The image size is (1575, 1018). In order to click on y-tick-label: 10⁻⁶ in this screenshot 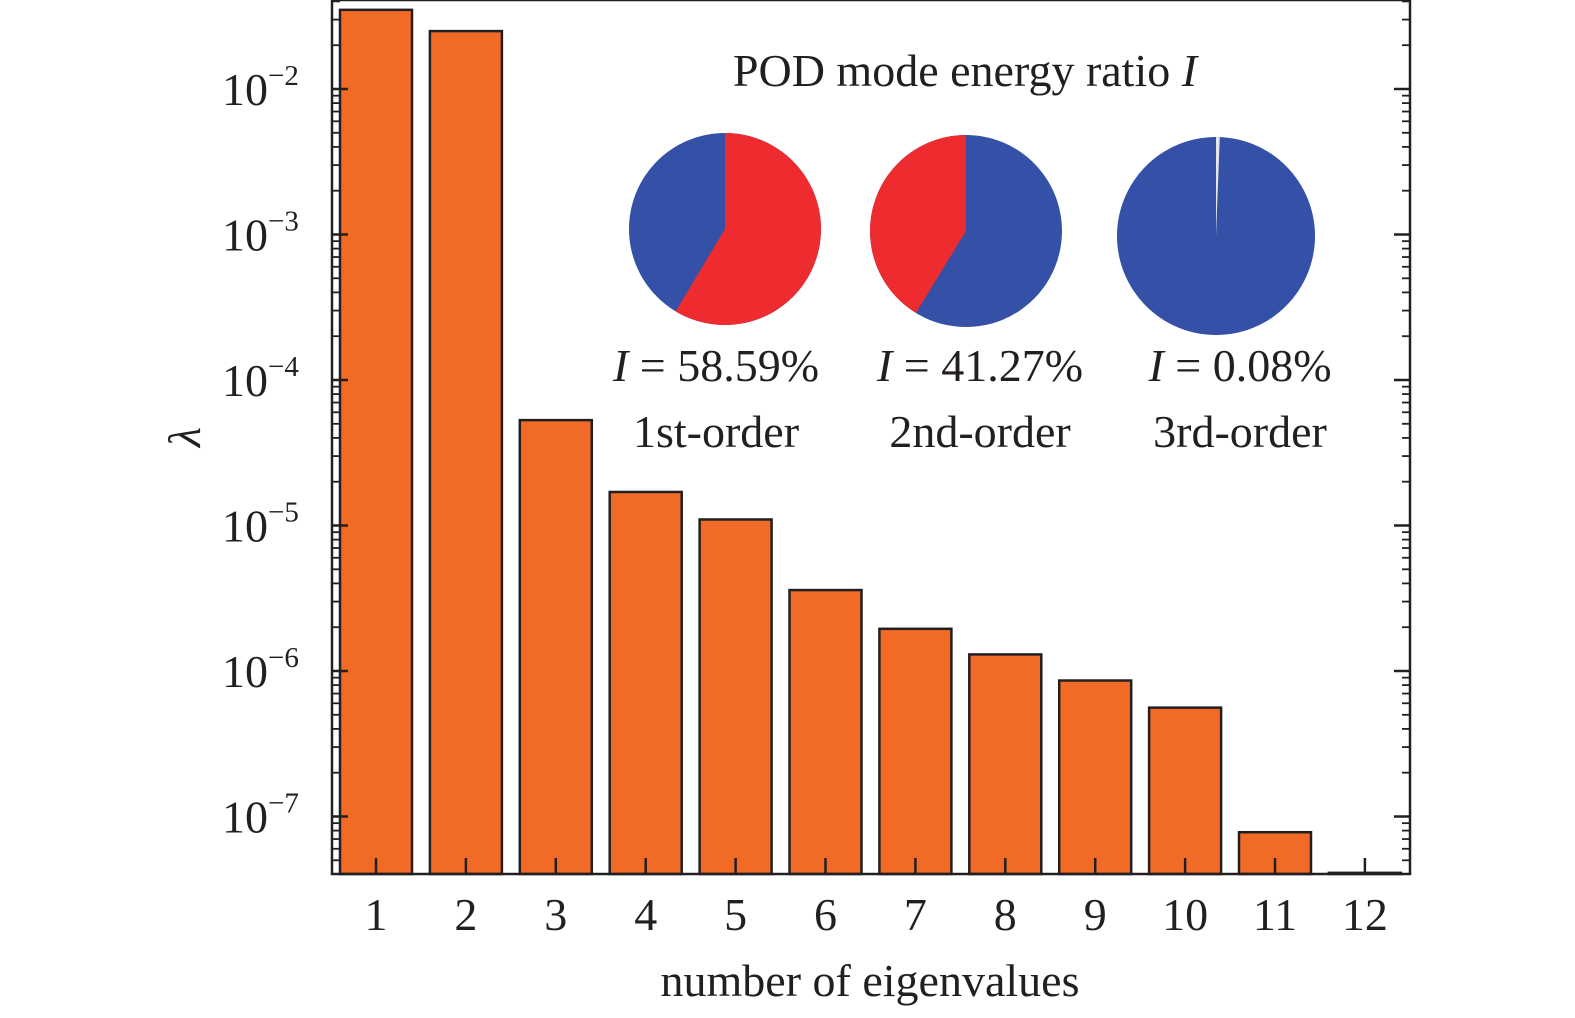, I will do `click(260, 669)`.